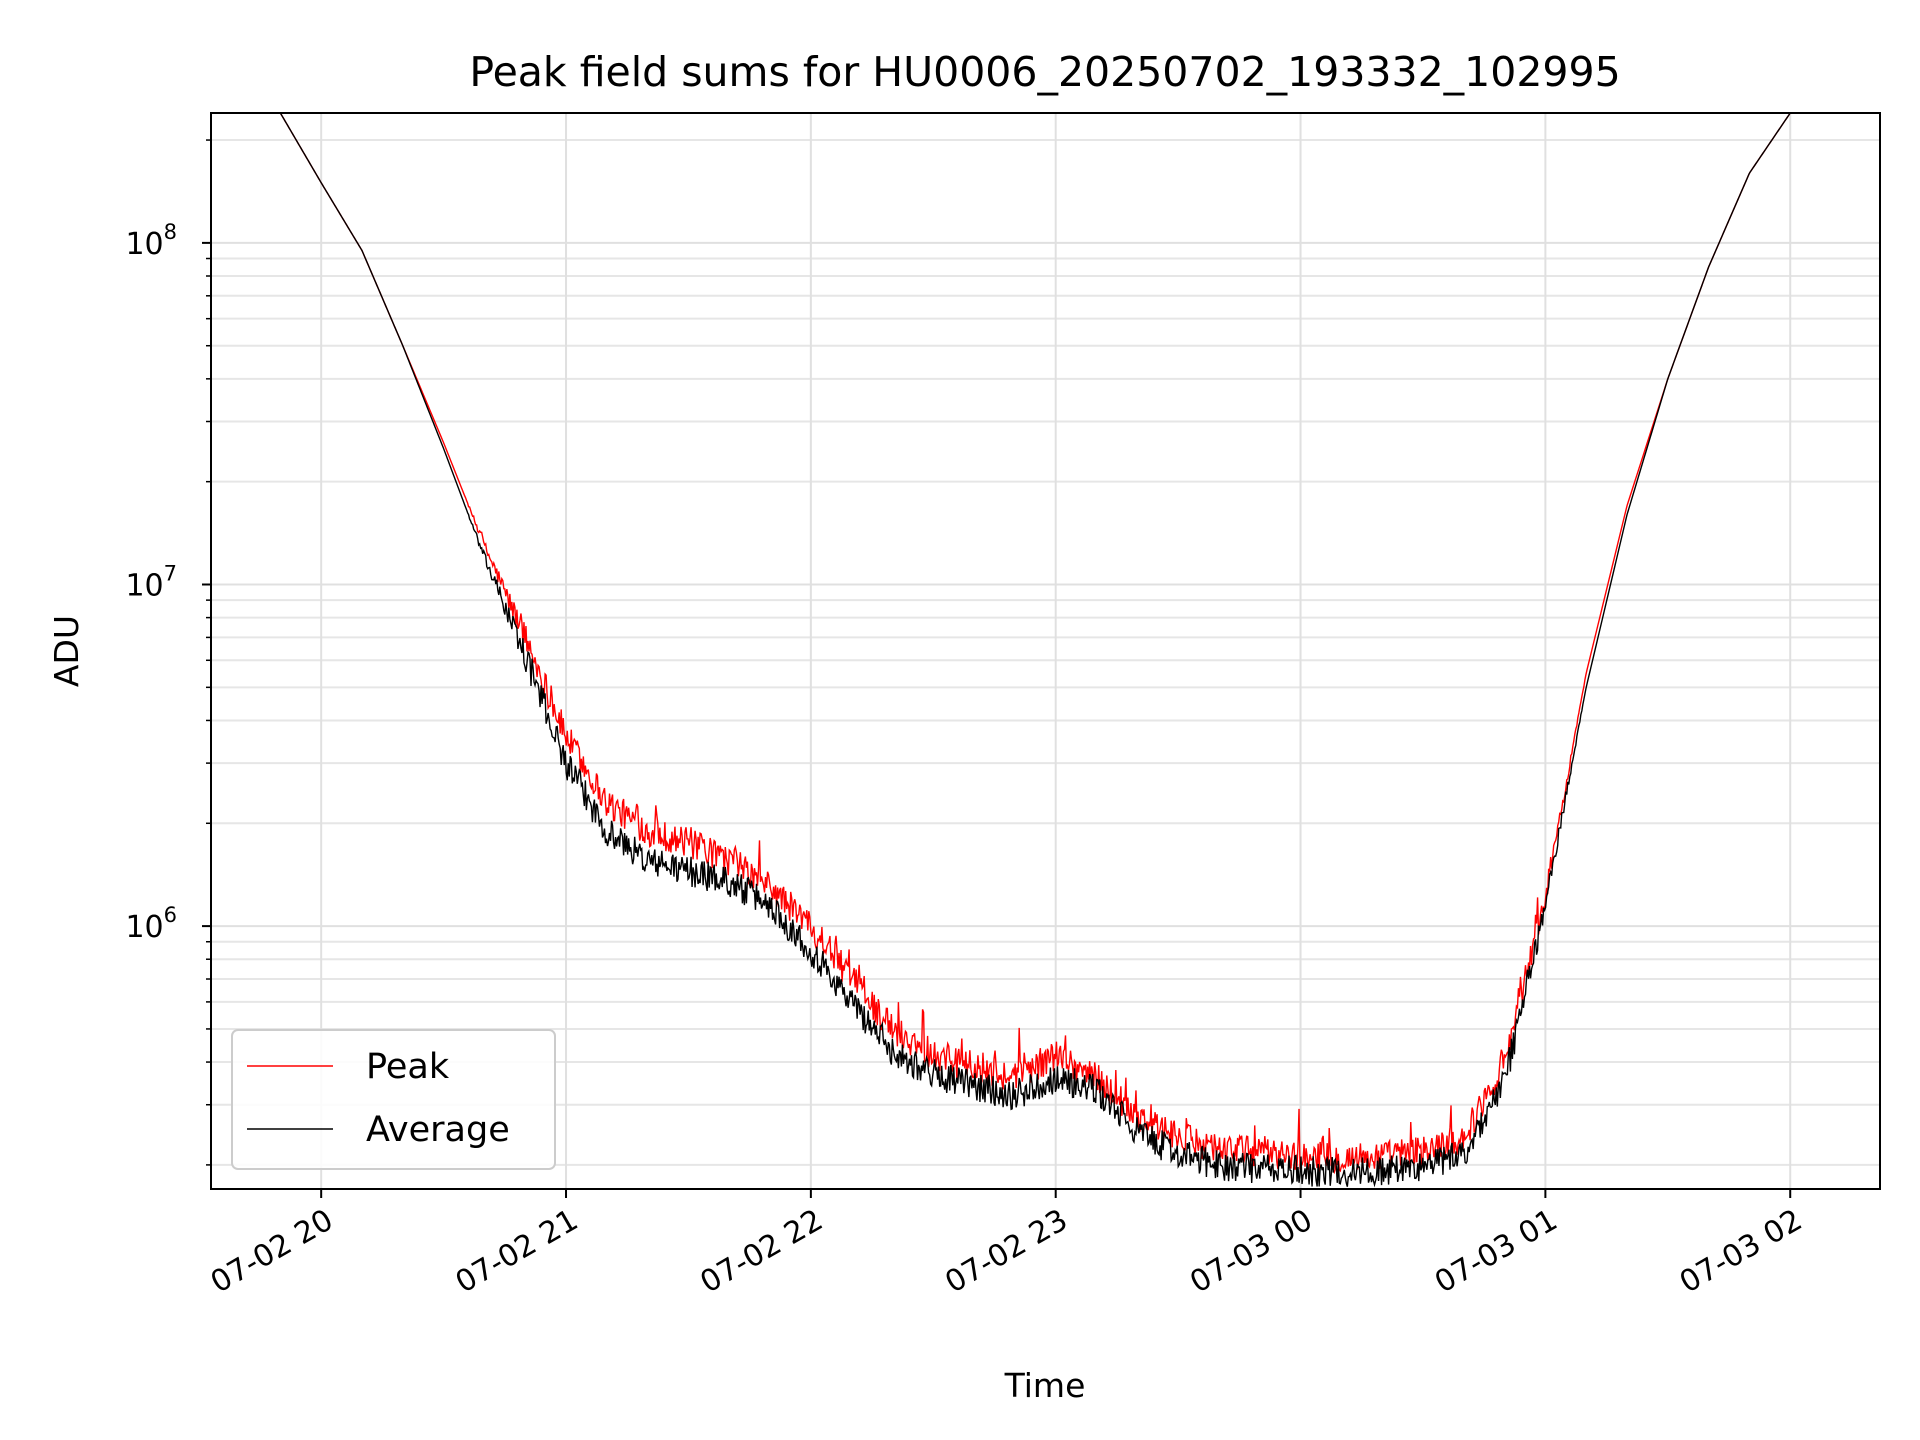 The width and height of the screenshot is (1920, 1440). Describe the element at coordinates (438, 1130) in the screenshot. I see `legend-label-average: Average` at that location.